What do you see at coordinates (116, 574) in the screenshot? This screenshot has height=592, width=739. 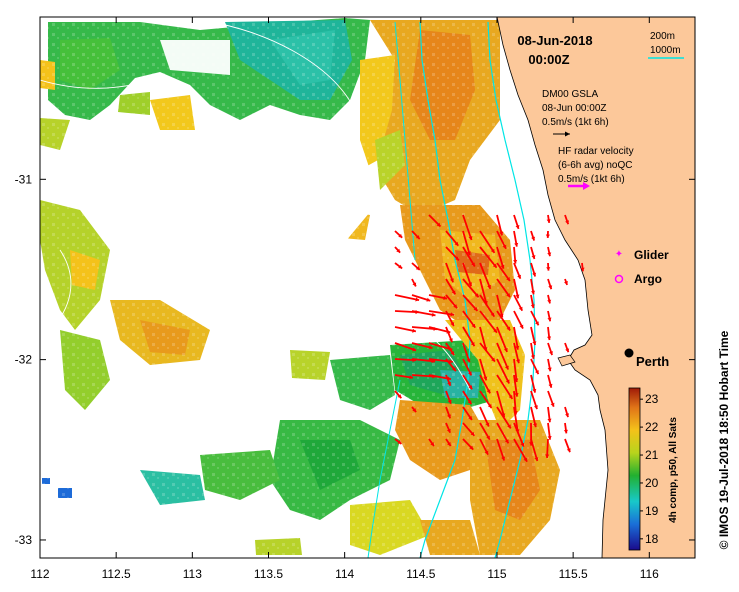 I see `x-tick-label: 112.5` at bounding box center [116, 574].